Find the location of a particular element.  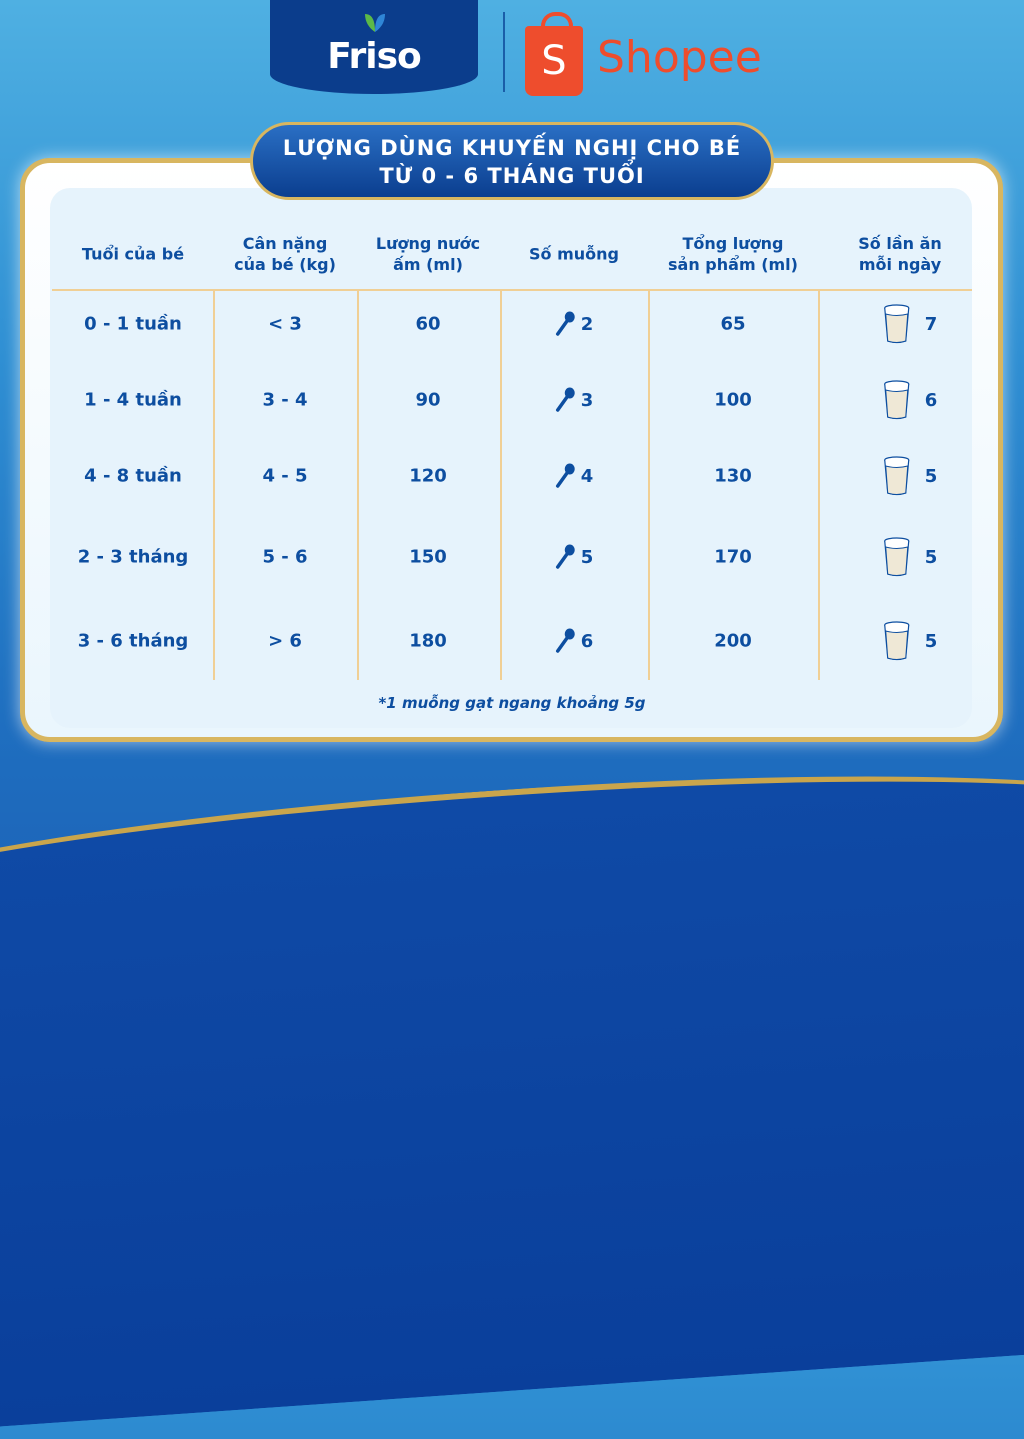

cell-weight-value: > 6 is located at coordinates (285, 641).